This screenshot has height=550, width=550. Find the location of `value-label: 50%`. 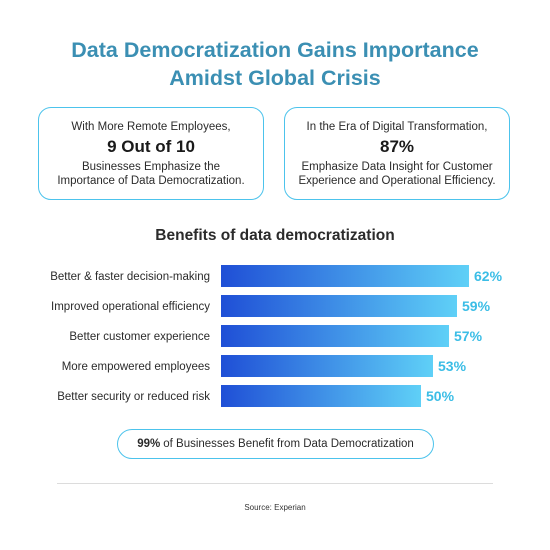

value-label: 50% is located at coordinates (440, 396).